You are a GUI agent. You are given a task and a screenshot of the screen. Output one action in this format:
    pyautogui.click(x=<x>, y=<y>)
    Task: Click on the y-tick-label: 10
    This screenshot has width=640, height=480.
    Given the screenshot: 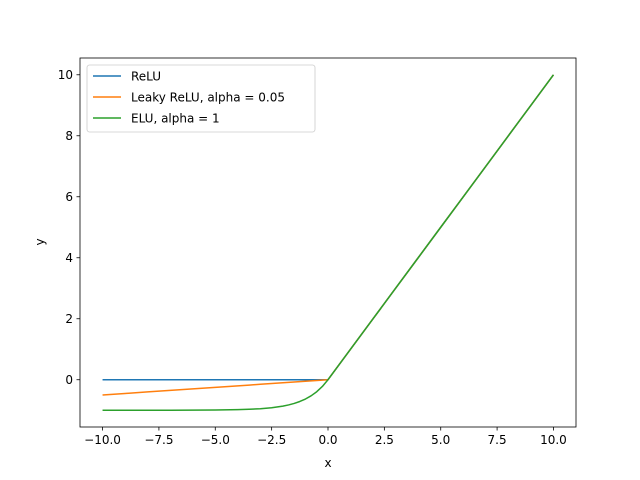 What is the action you would take?
    pyautogui.click(x=65, y=75)
    